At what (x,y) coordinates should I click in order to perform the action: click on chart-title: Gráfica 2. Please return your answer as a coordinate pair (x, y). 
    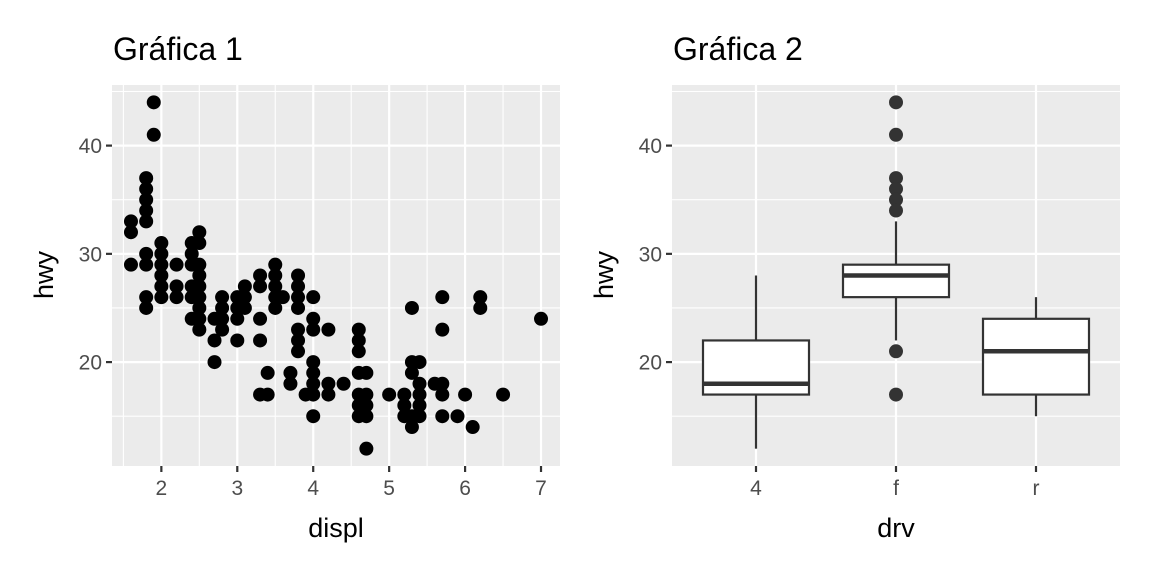
    Looking at the image, I should click on (738, 49).